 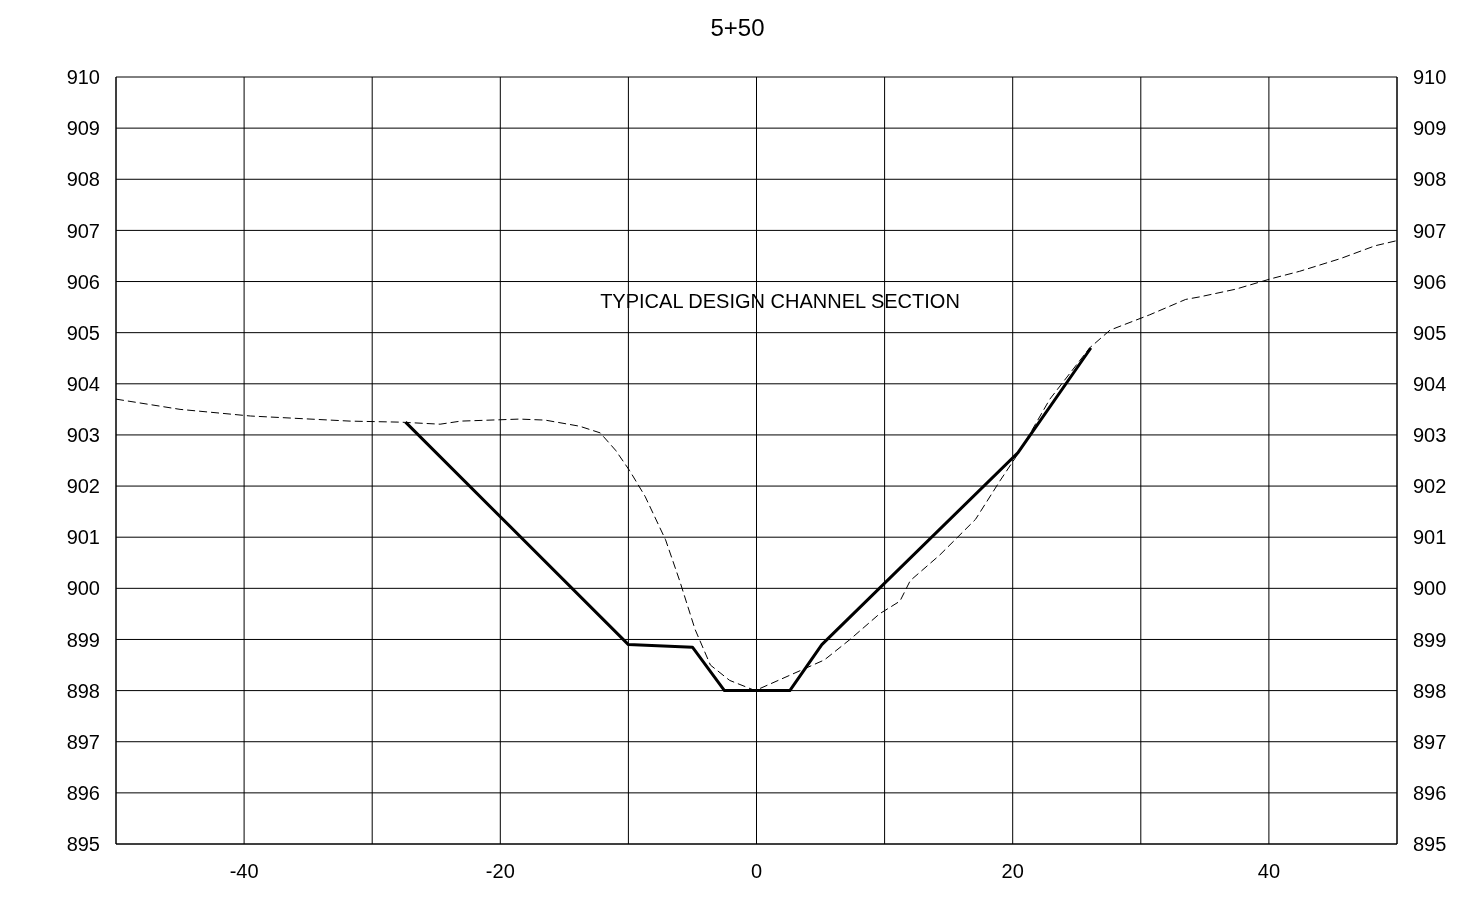 What do you see at coordinates (83, 230) in the screenshot?
I see `y-tick-label: 907` at bounding box center [83, 230].